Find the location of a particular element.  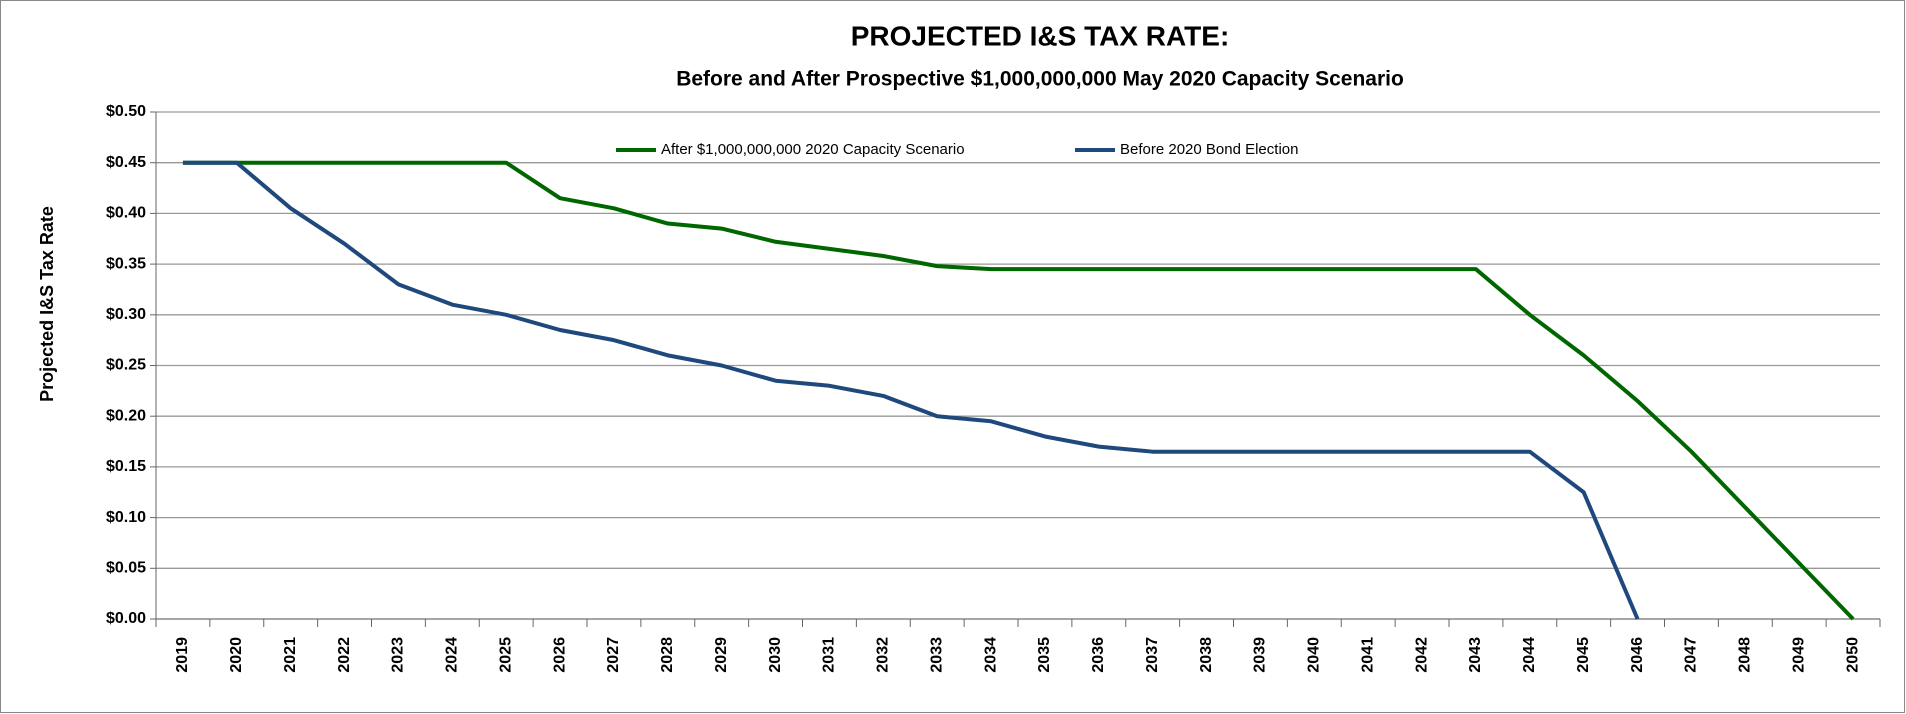

x-tick-label: 2048 is located at coordinates (1745, 655).